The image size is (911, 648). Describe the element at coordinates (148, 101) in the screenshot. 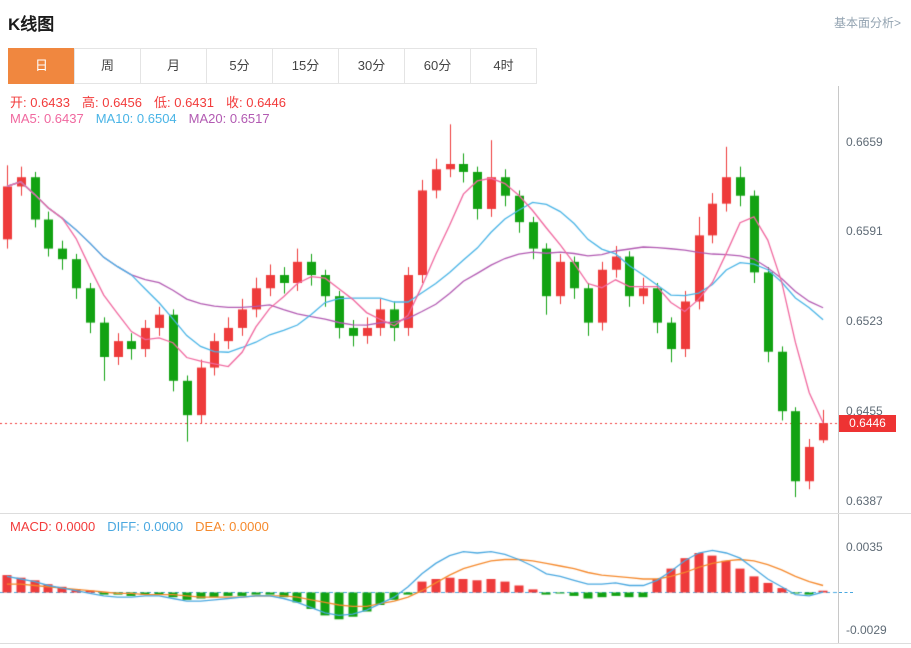

I see `ohlc-legend: 开: 0.6433 高: 0.6456 低: 0.6431 收: 0.6446` at that location.